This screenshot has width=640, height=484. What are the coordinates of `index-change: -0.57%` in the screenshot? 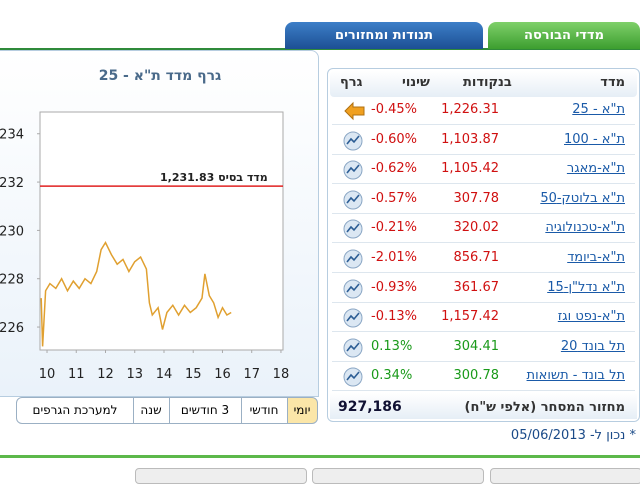 It's located at (394, 198).